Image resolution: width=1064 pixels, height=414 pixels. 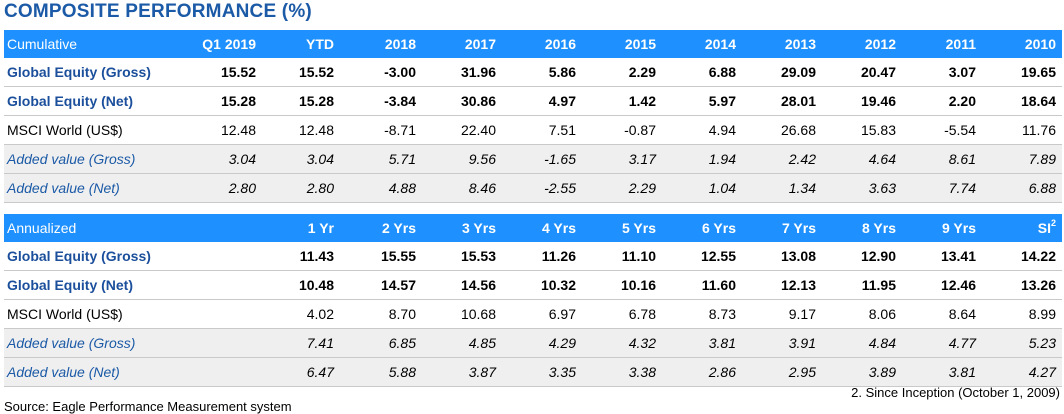 I want to click on table-cell: 4.94, so click(x=702, y=130).